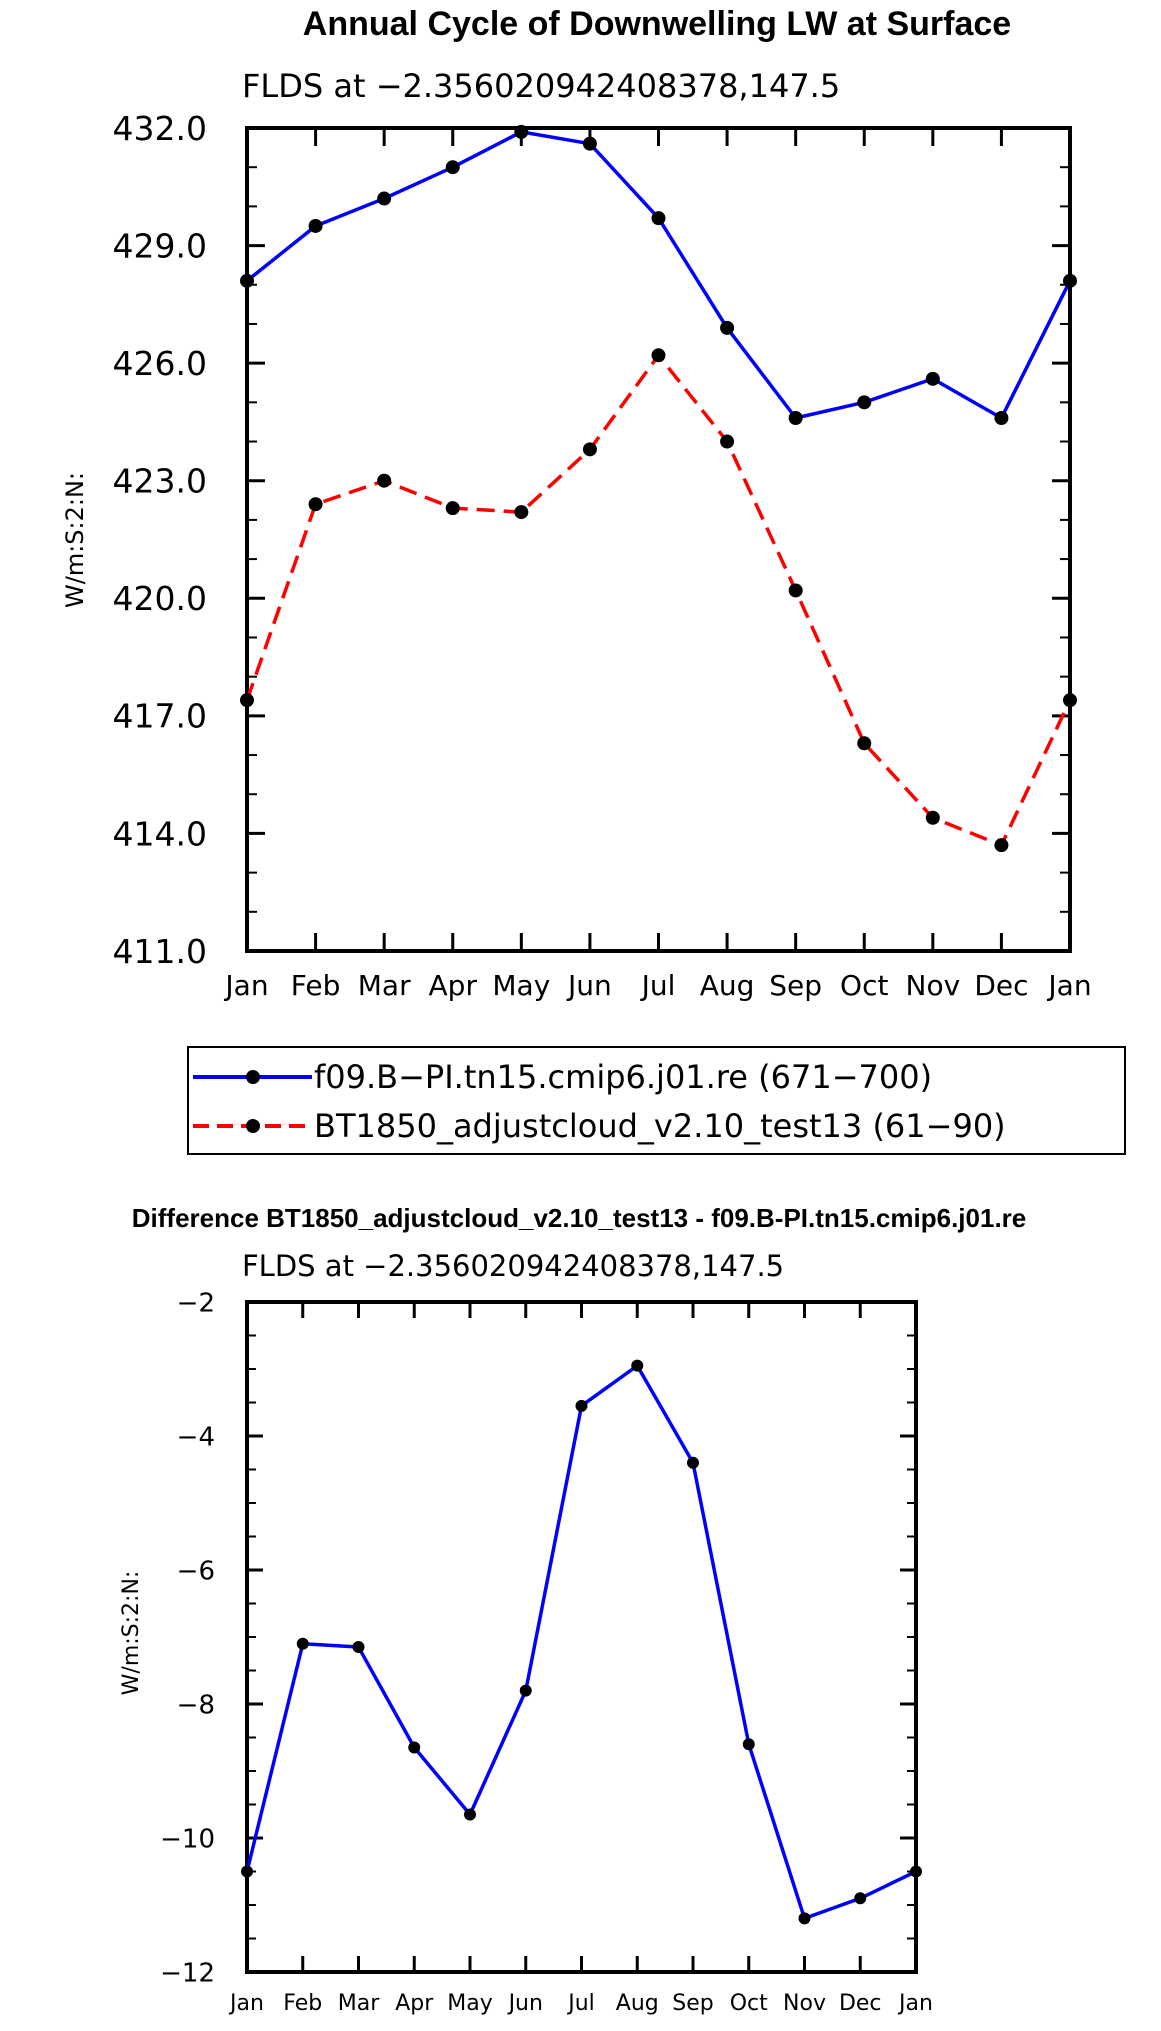  What do you see at coordinates (187, 1973) in the screenshot?
I see `y-tick-label: −12` at bounding box center [187, 1973].